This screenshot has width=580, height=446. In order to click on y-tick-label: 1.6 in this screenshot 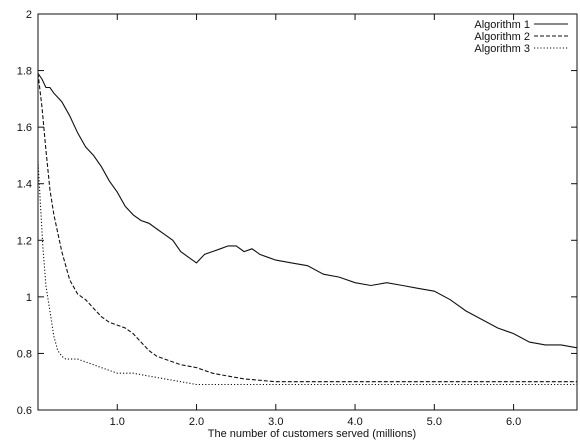, I will do `click(24, 128)`.